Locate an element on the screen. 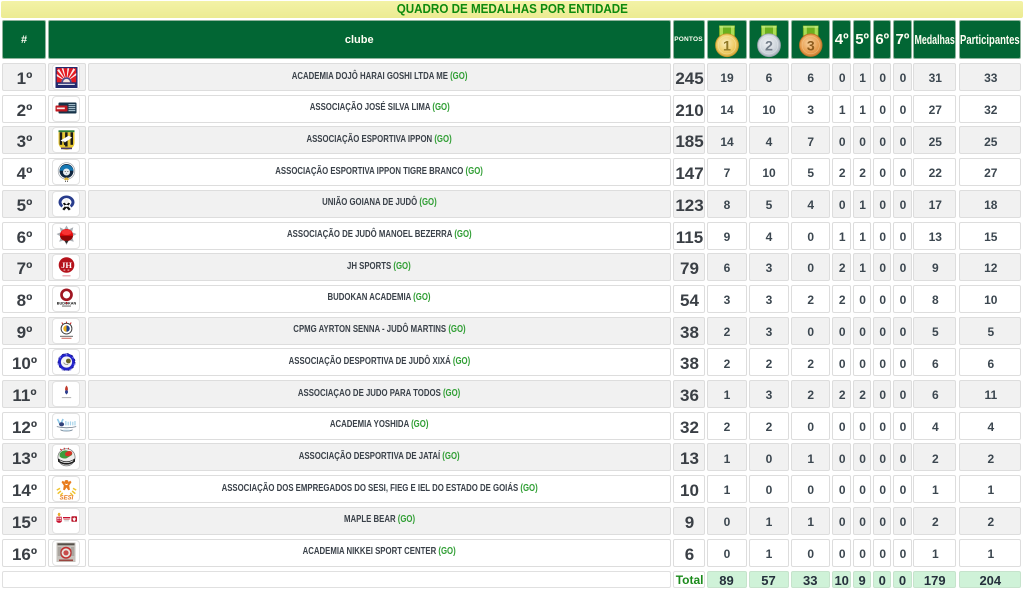  svg-text: 1 is located at coordinates (727, 46).